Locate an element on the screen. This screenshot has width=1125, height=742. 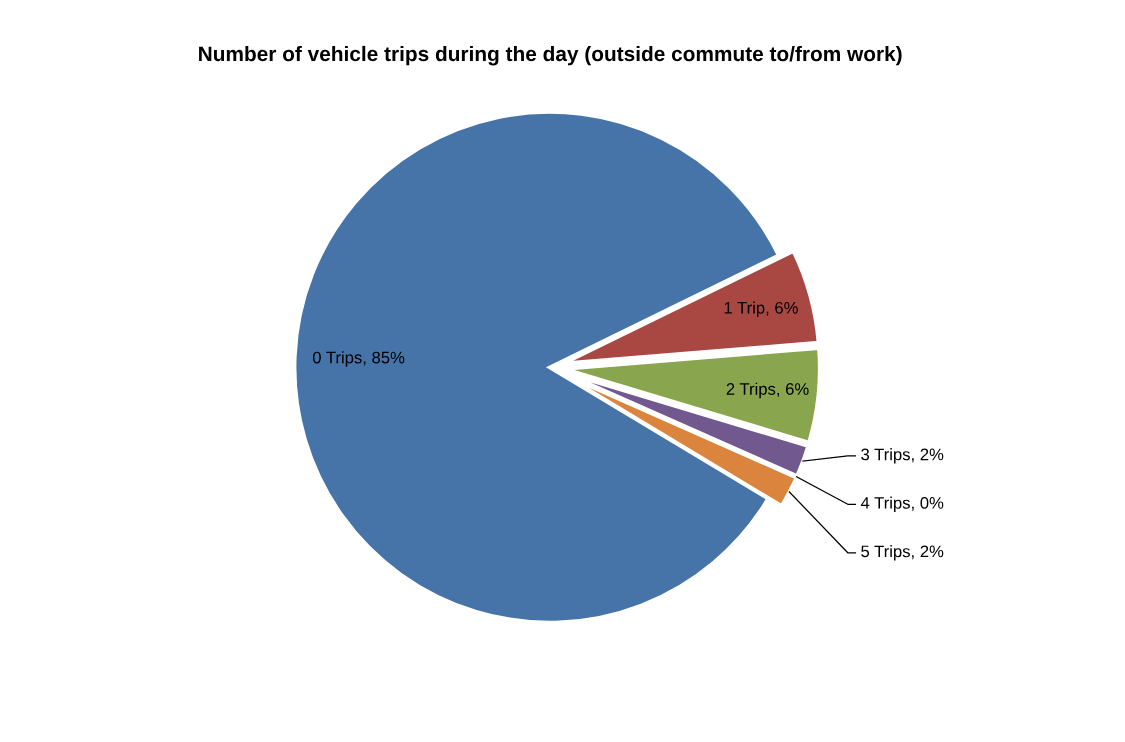
category-label: 4 Trips, 0% is located at coordinates (902, 504).